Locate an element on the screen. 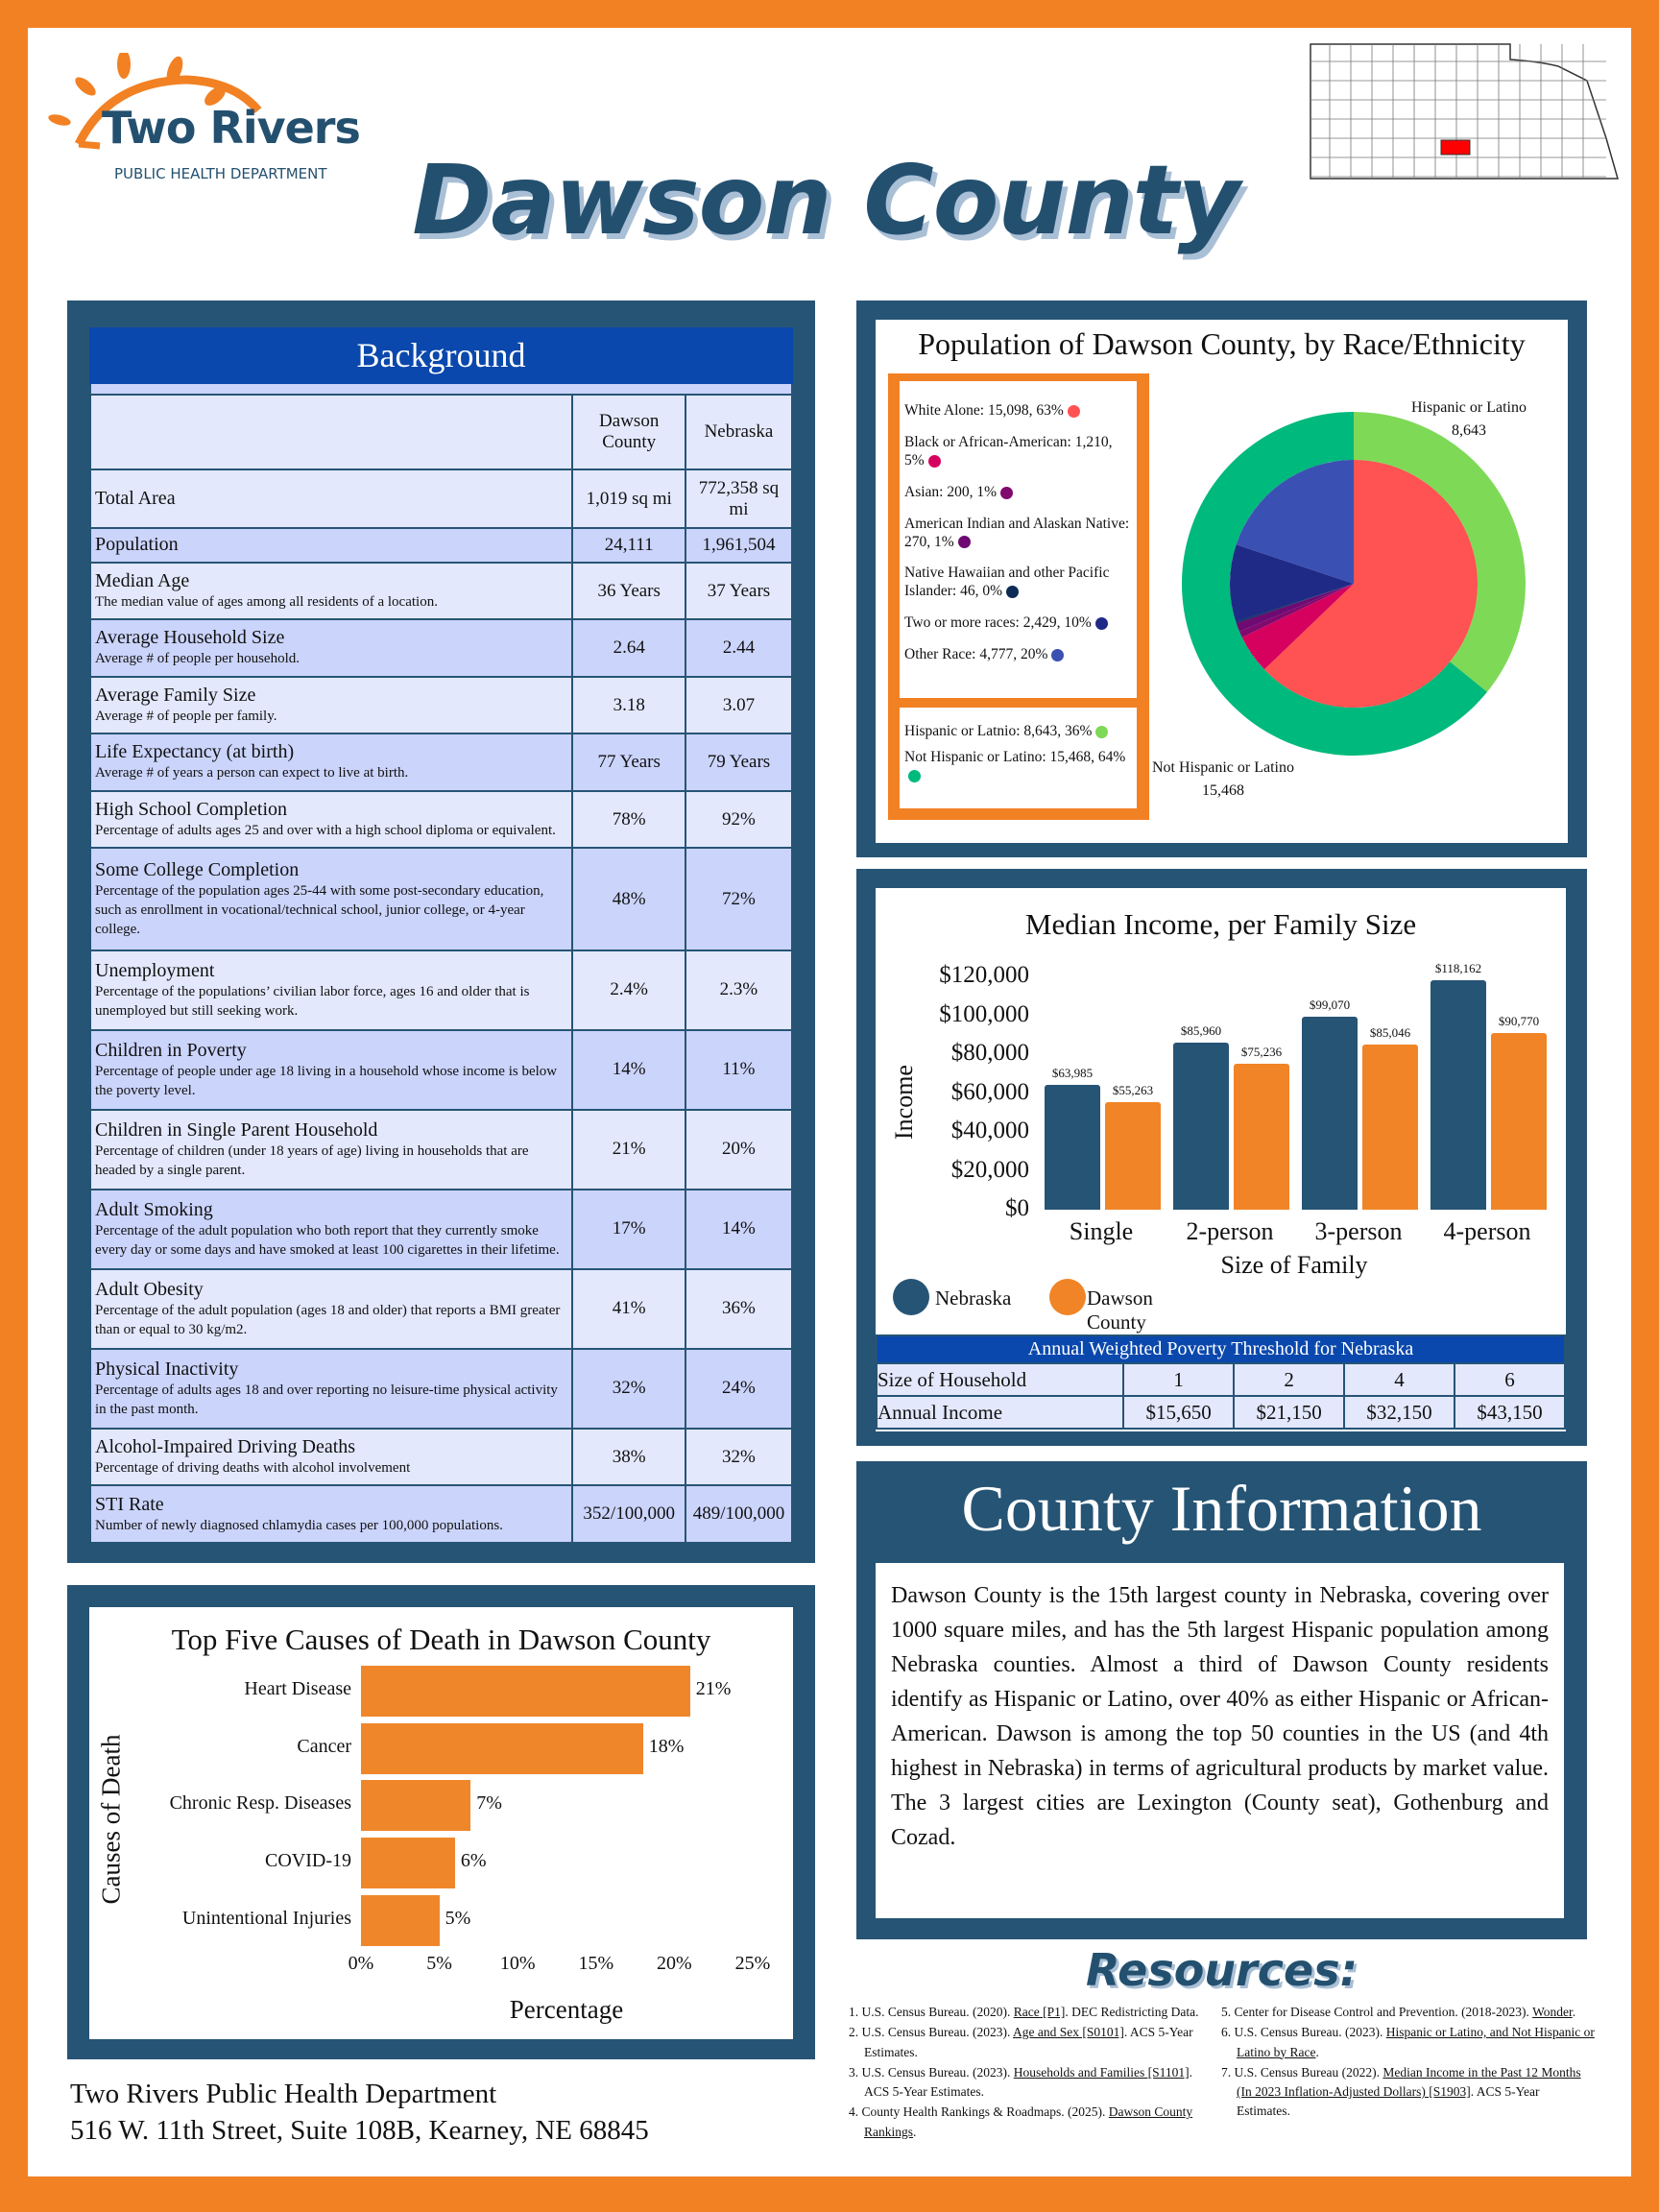 The width and height of the screenshot is (1659, 2212). resource-number: 7. is located at coordinates (1226, 2072).